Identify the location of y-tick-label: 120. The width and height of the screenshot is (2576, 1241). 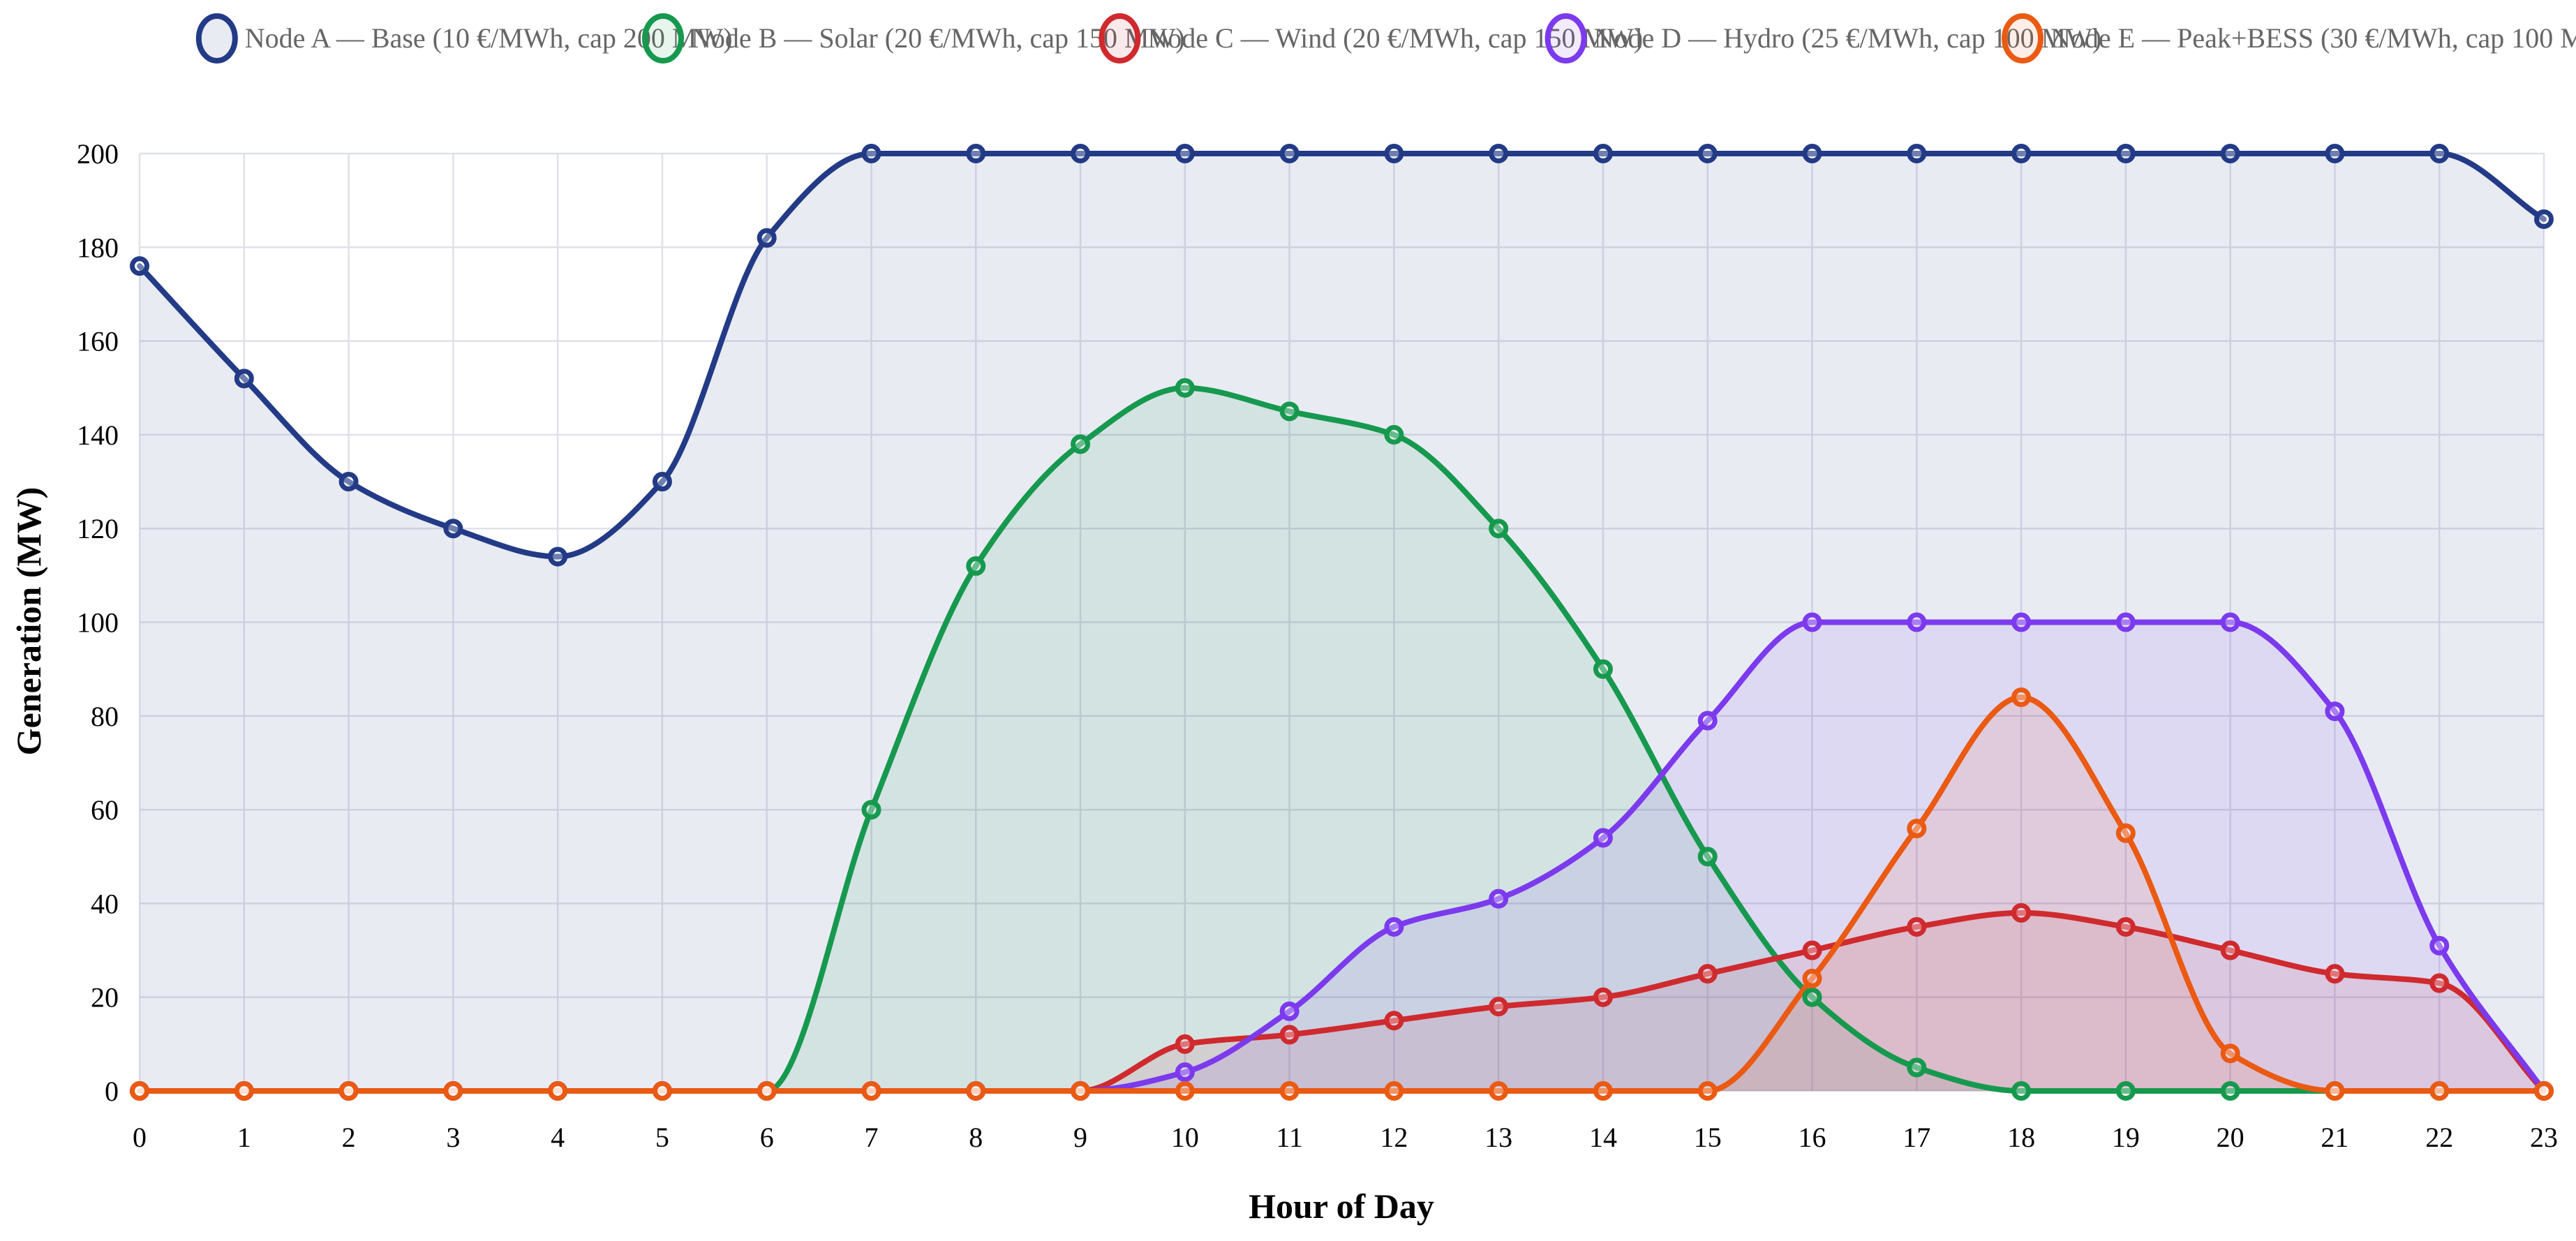
(98, 528).